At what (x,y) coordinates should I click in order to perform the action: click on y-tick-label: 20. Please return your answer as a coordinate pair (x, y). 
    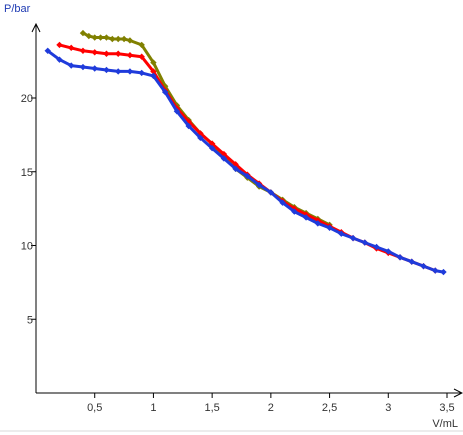
    Looking at the image, I should click on (27, 99).